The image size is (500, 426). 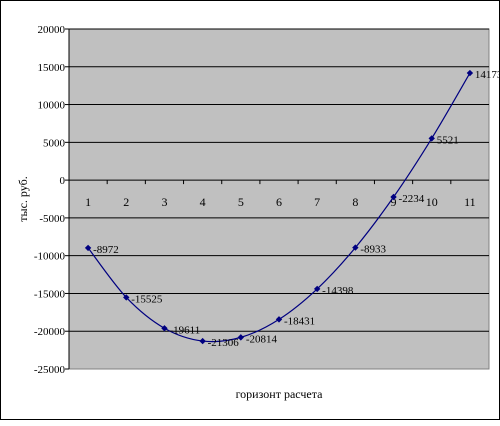 I want to click on data-label: -20814, so click(x=262, y=339).